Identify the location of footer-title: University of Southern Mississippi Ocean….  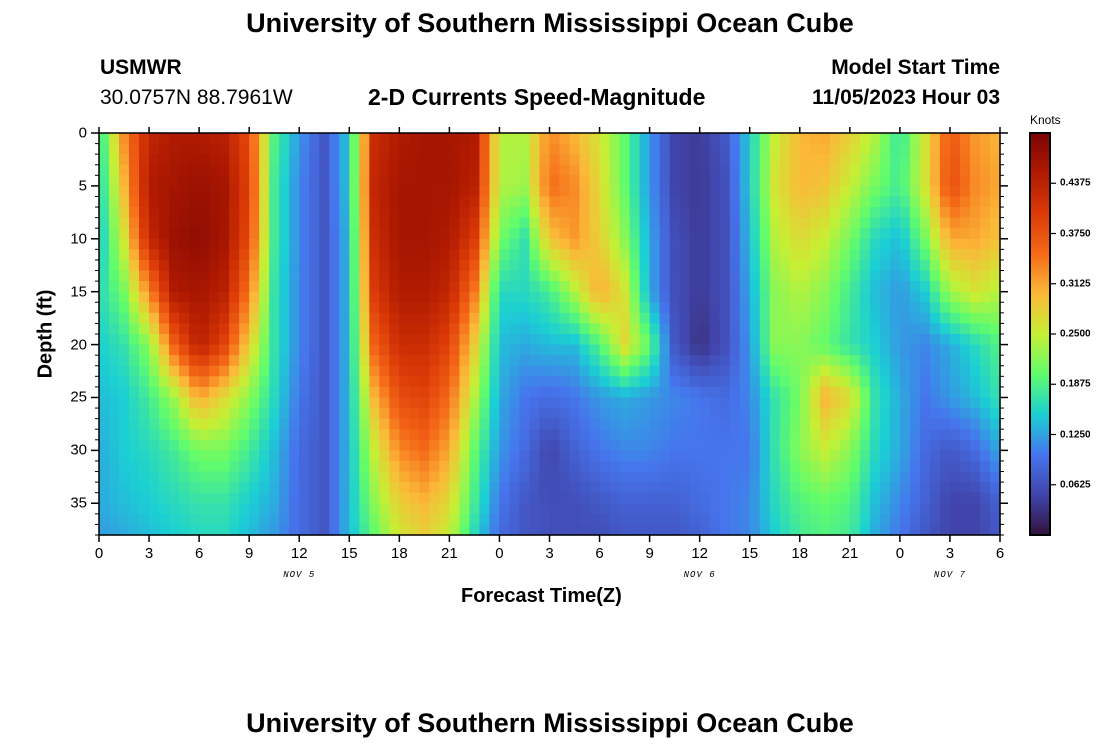
(550, 723).